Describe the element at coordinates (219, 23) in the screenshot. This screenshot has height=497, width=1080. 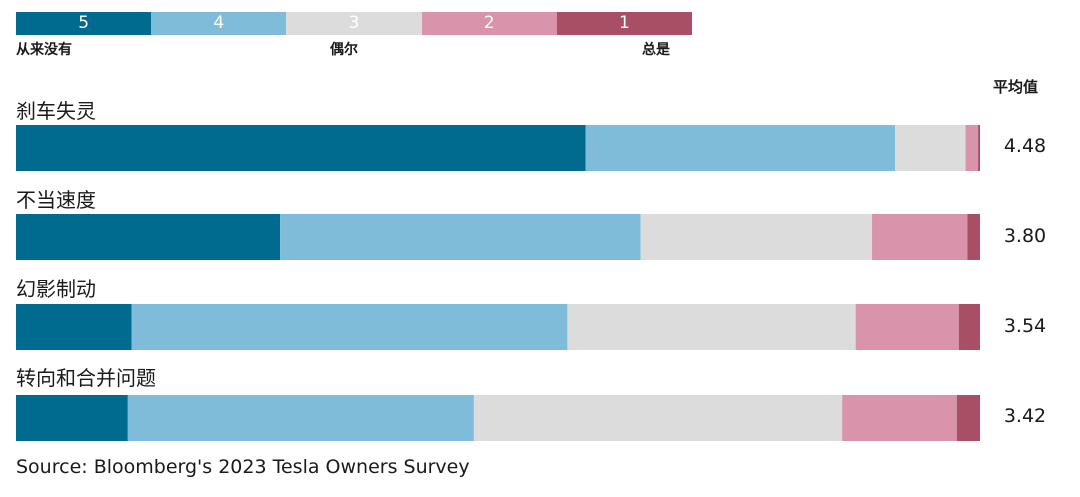
I see `legend-swatch-4: 4` at that location.